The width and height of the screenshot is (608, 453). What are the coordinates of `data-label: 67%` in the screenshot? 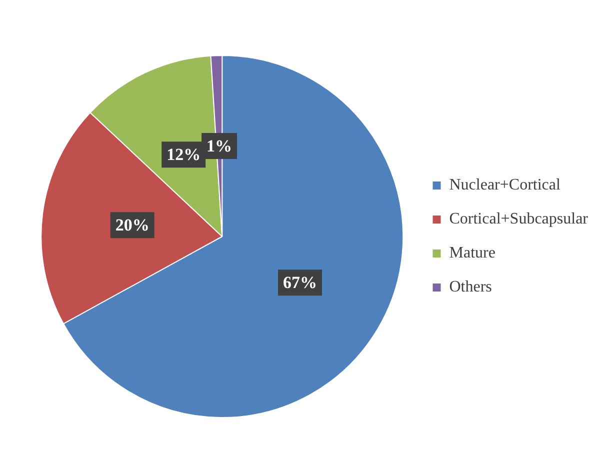 It's located at (300, 282).